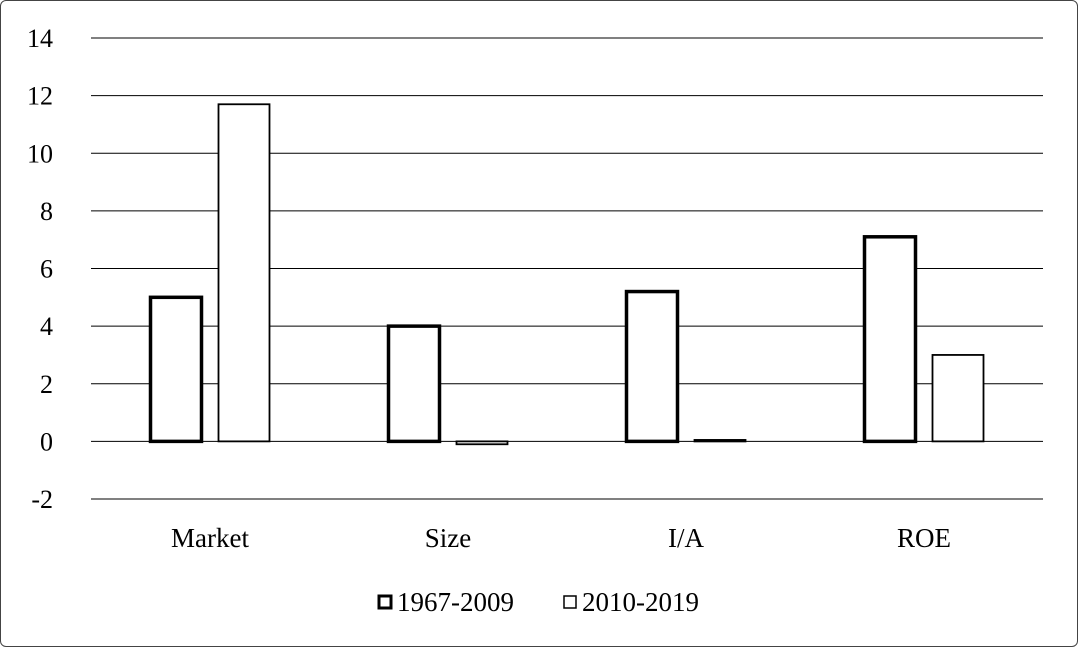  I want to click on y-tick-label: 12, so click(40, 96).